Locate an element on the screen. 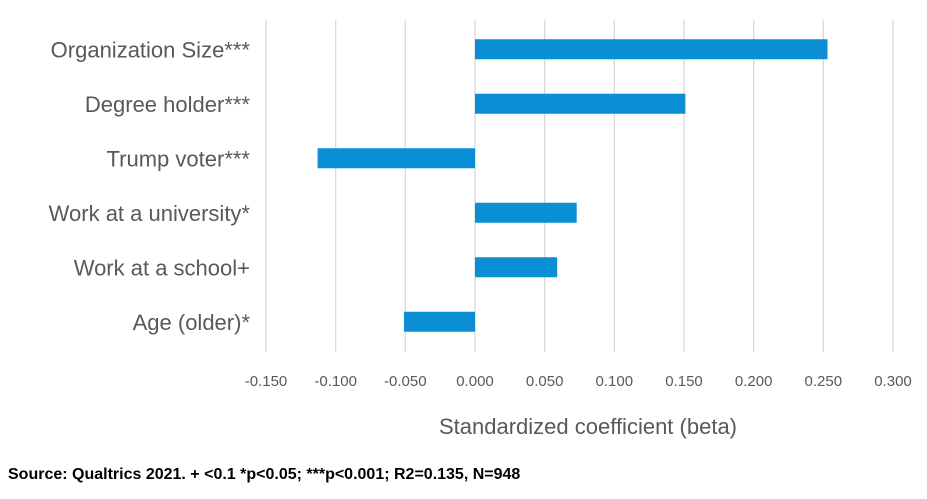  x-tick-label: -0.050 is located at coordinates (405, 381).